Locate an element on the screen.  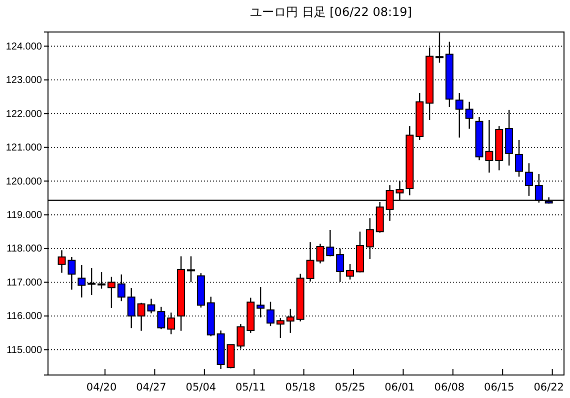
x-tick-label: 05/18 is located at coordinates (300, 387).